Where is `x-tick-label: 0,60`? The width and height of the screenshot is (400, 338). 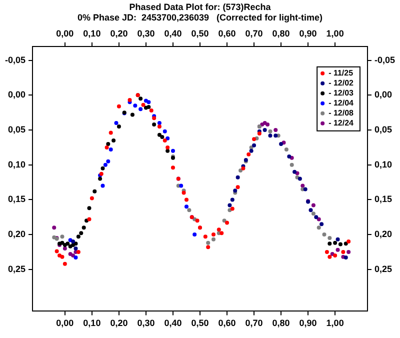 x-tick-label: 0,60 is located at coordinates (227, 323).